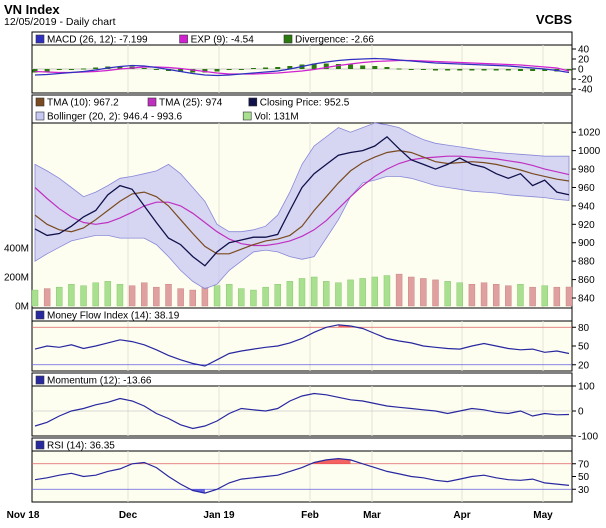  I want to click on momentum-tick-label: 0, so click(581, 412).